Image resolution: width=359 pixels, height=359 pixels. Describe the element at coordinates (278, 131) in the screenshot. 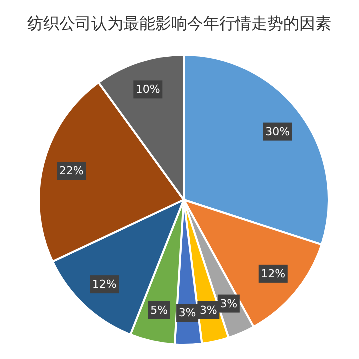

I see `data-label: 30%` at that location.